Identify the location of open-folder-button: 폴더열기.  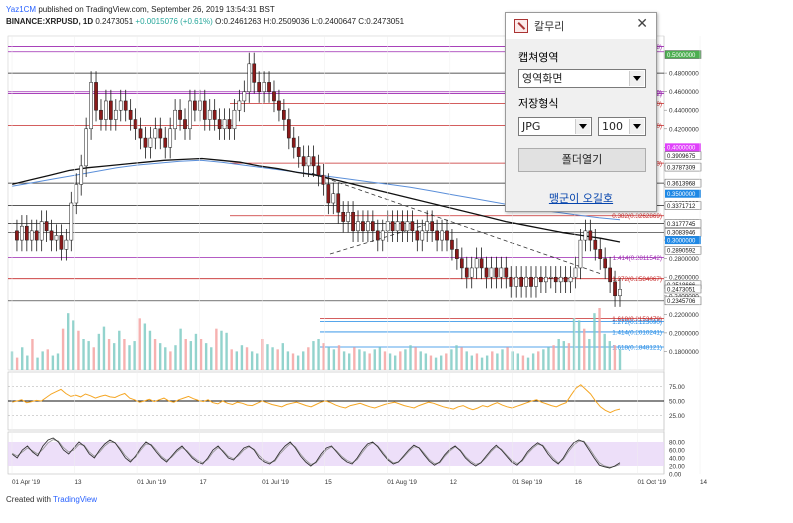
(582, 160).